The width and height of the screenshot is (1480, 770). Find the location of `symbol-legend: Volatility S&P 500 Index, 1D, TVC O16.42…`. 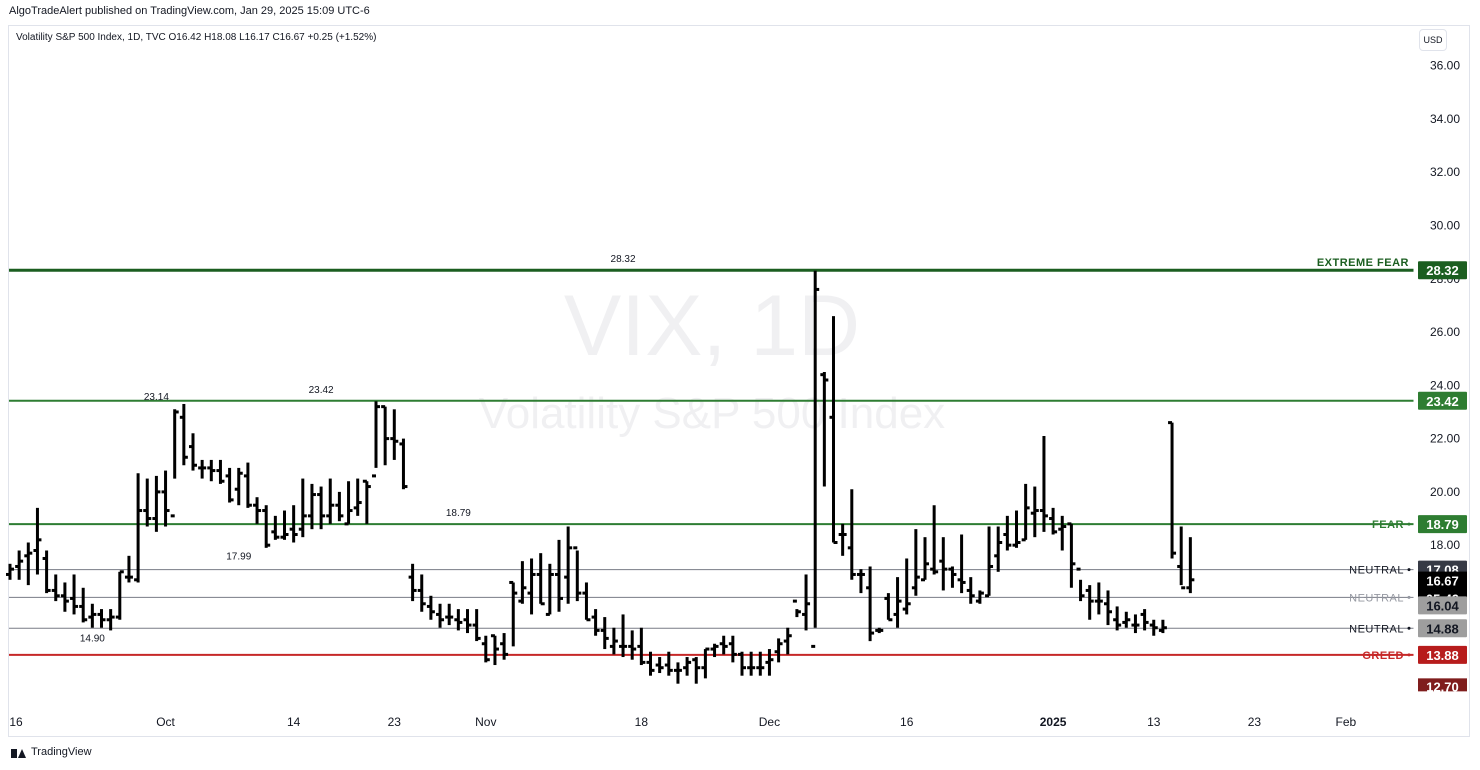

symbol-legend: Volatility S&P 500 Index, 1D, TVC O16.42… is located at coordinates (196, 37).